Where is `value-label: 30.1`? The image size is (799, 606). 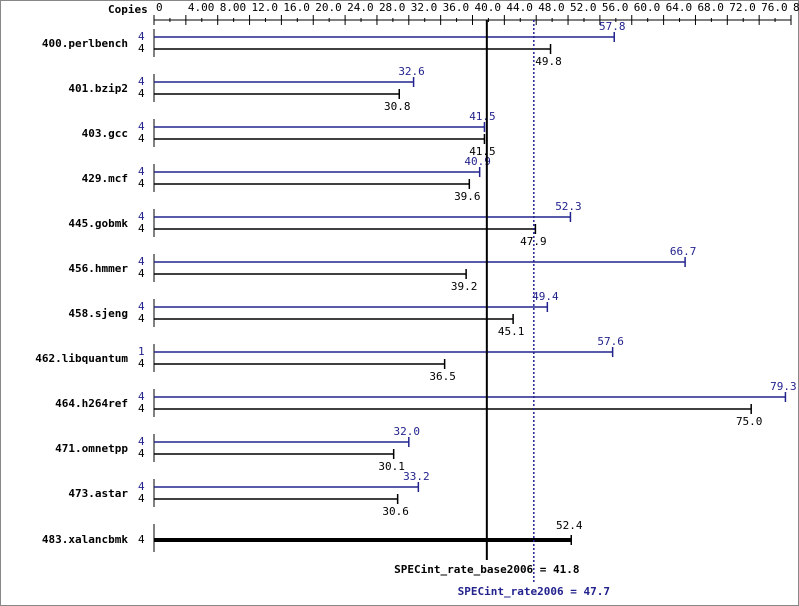 value-label: 30.1 is located at coordinates (391, 466).